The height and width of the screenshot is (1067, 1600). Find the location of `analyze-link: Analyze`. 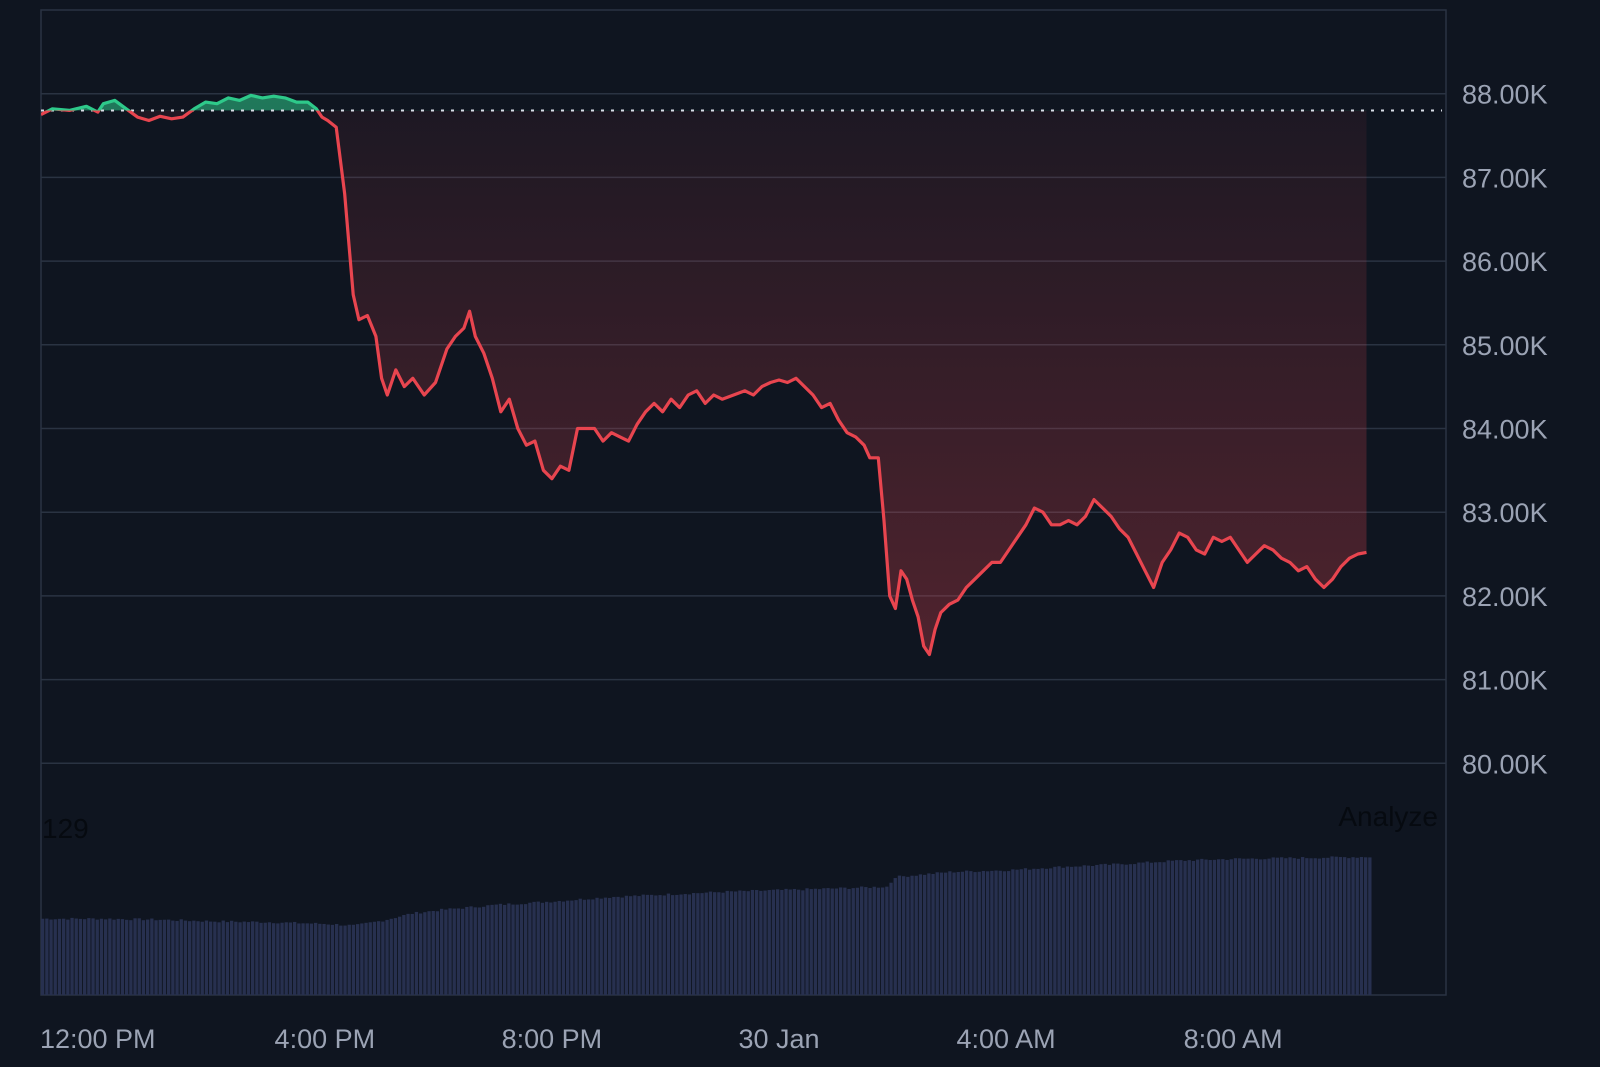

analyze-link: Analyze is located at coordinates (1388, 816).